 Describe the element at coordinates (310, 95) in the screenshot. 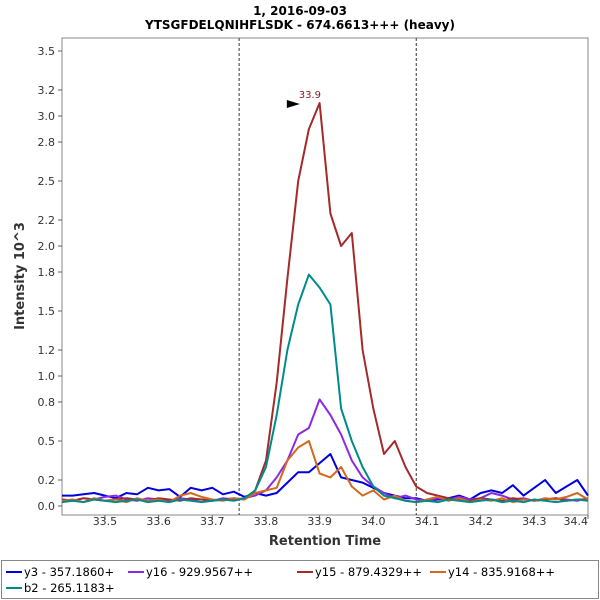

I see `peak-label: 33.9` at that location.